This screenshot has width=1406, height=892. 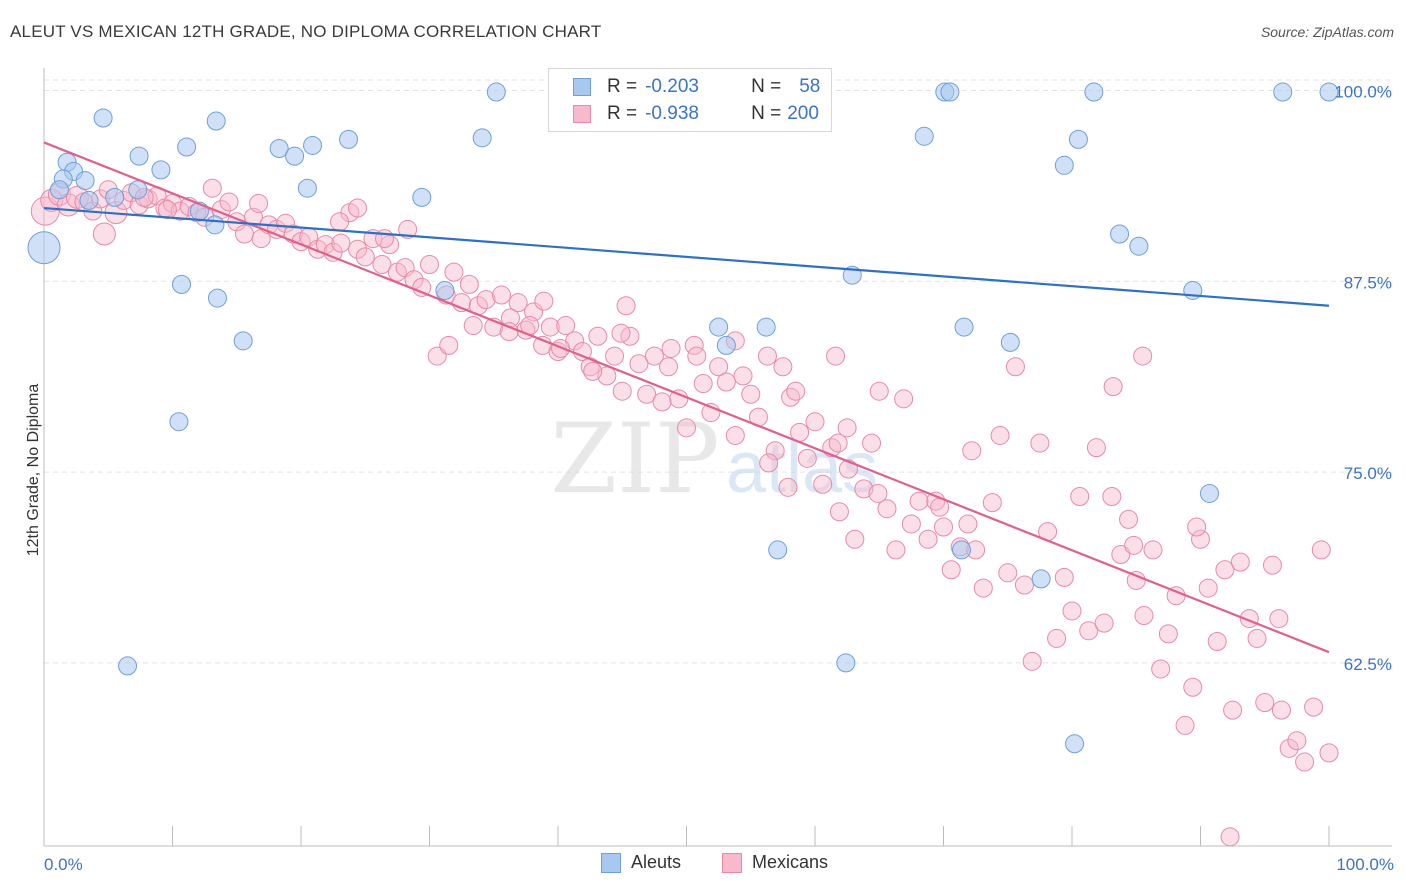 I want to click on watermark: ZIP atlas, so click(x=714, y=459).